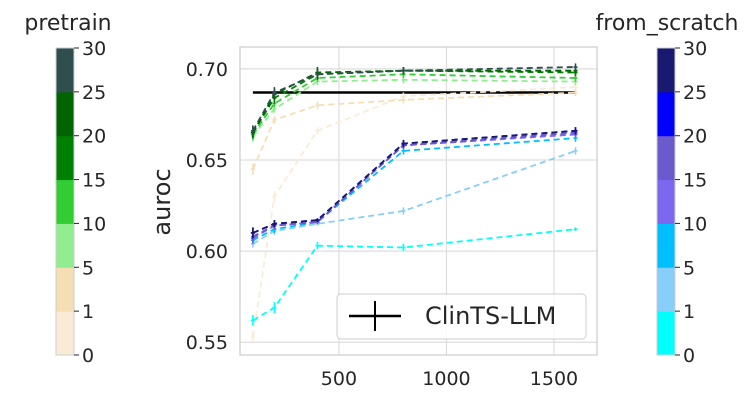 The height and width of the screenshot is (400, 755). What do you see at coordinates (667, 23) in the screenshot?
I see `colorbar-from-scratch-title: from_scratch` at bounding box center [667, 23].